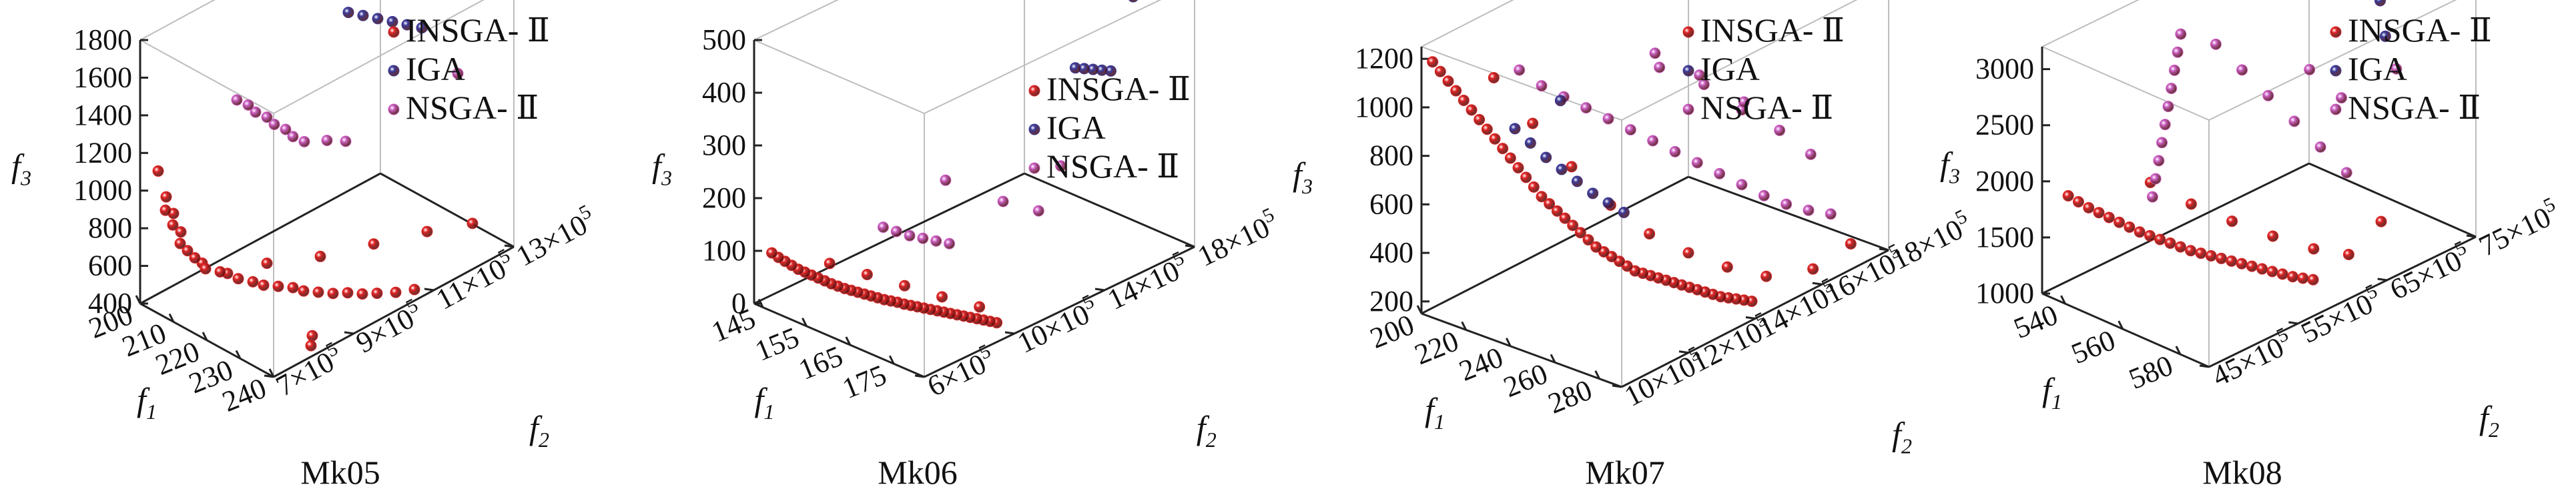 The height and width of the screenshot is (495, 2576). What do you see at coordinates (2420, 30) in the screenshot?
I see `legend-label: INSGA- Ⅱ` at bounding box center [2420, 30].